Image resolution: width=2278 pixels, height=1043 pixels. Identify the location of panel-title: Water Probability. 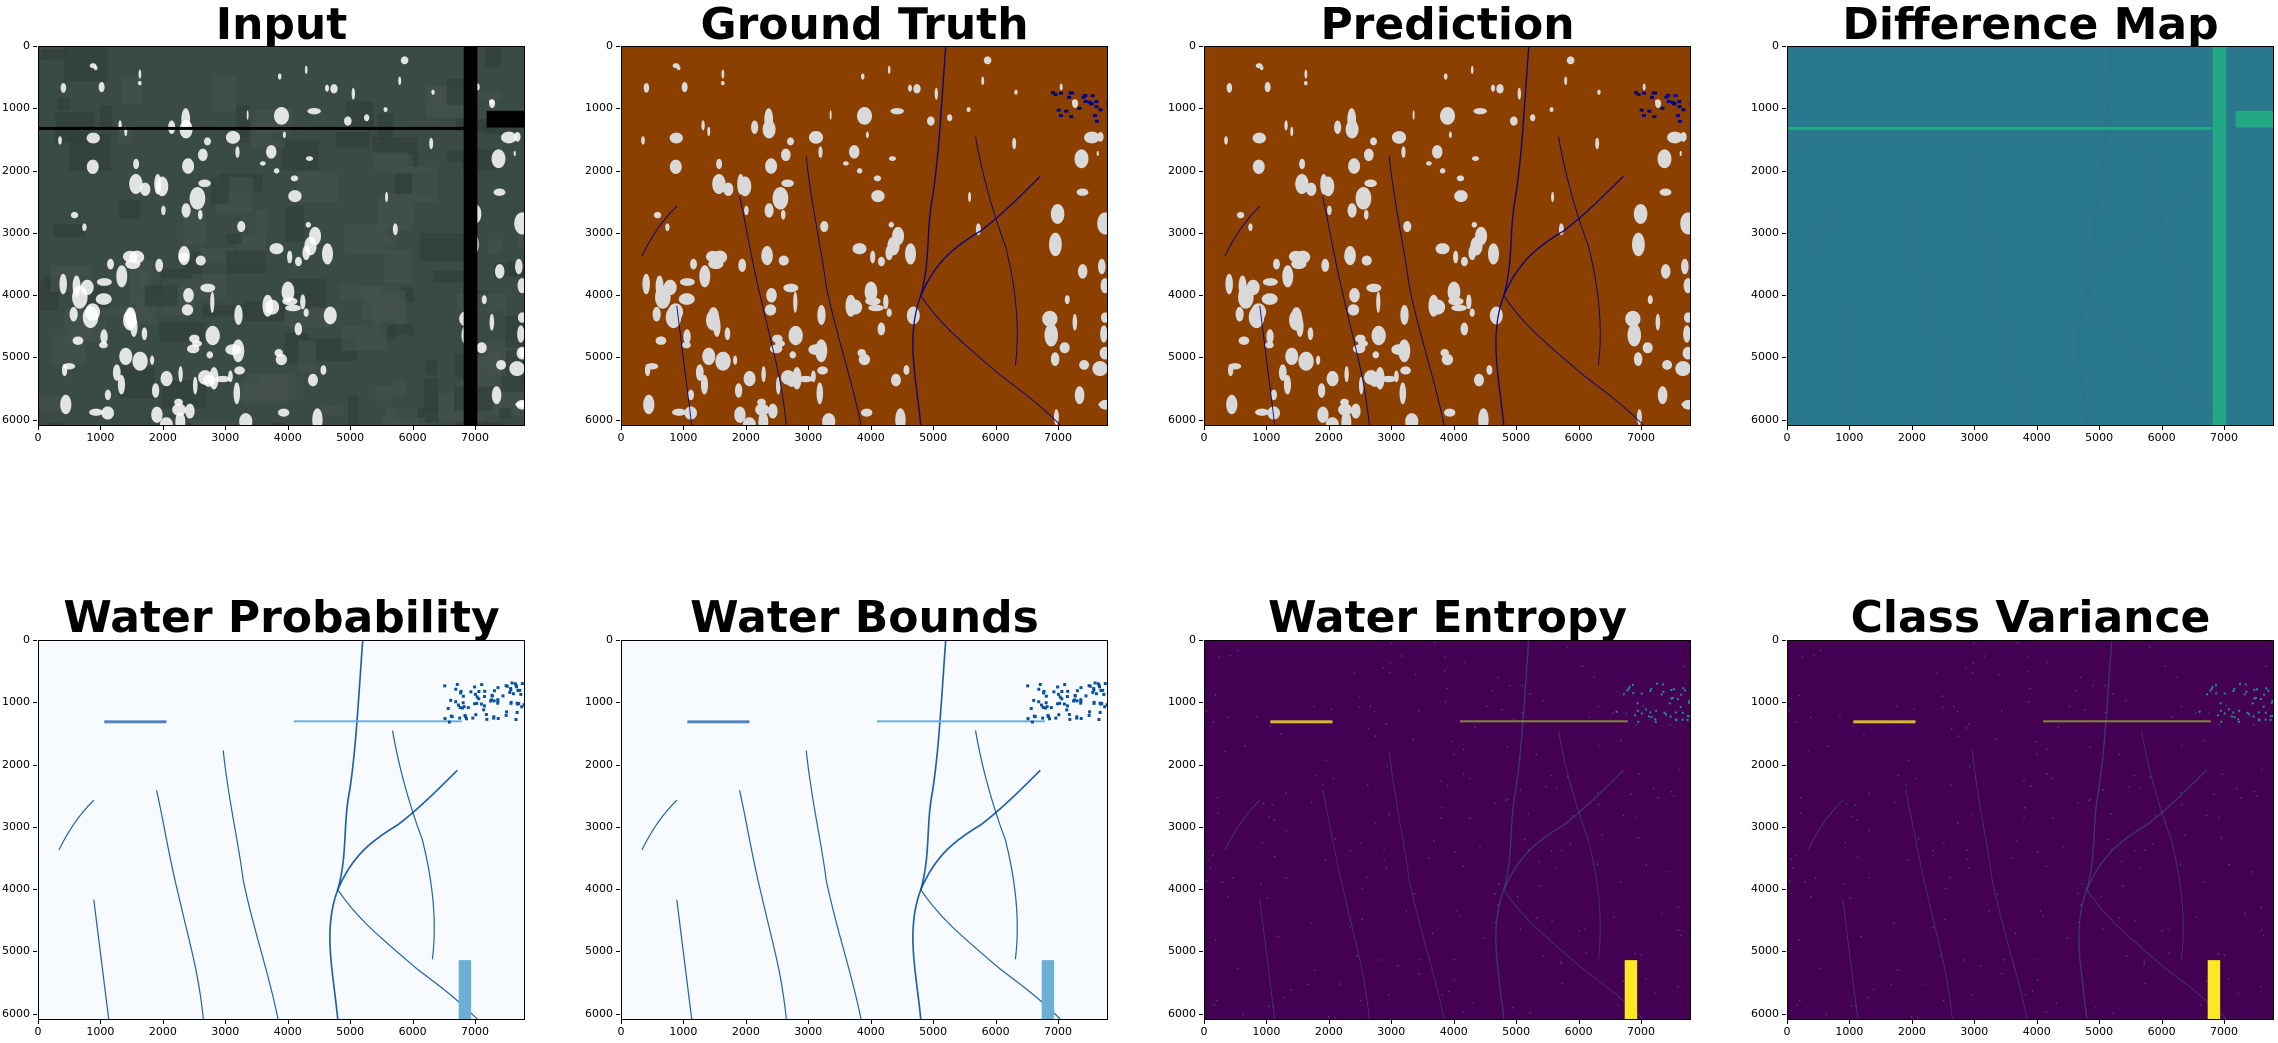
(281, 617).